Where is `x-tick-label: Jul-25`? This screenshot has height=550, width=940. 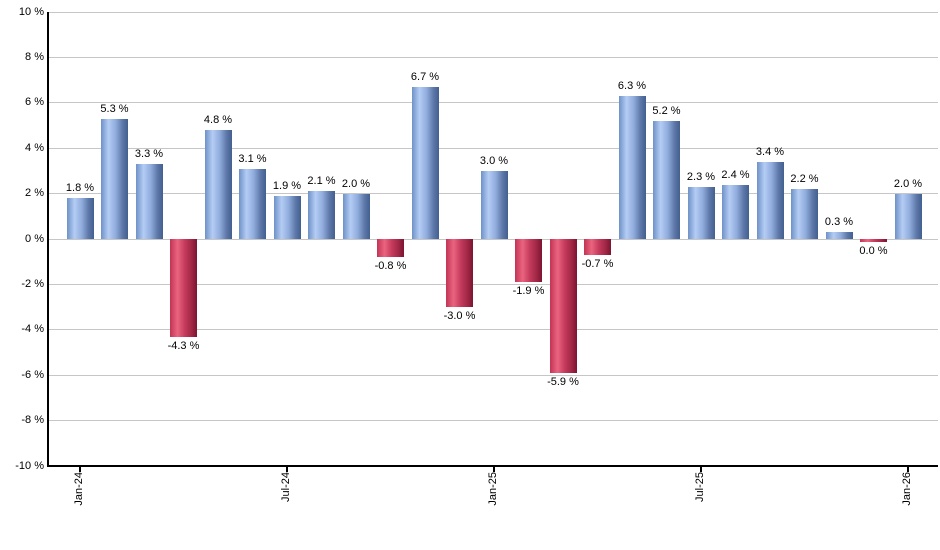 x-tick-label: Jul-25 is located at coordinates (700, 487).